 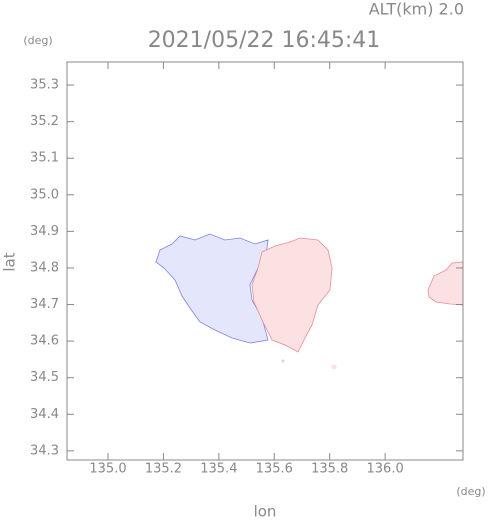 What do you see at coordinates (107, 469) in the screenshot?
I see `x-tick-label: 135.0` at bounding box center [107, 469].